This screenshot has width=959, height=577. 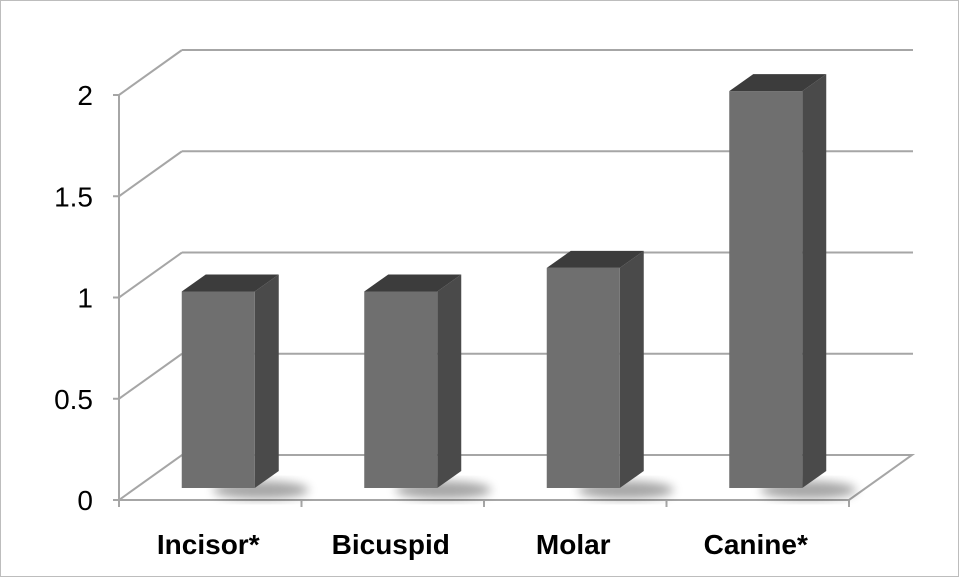 I want to click on floor, so click(x=515, y=477).